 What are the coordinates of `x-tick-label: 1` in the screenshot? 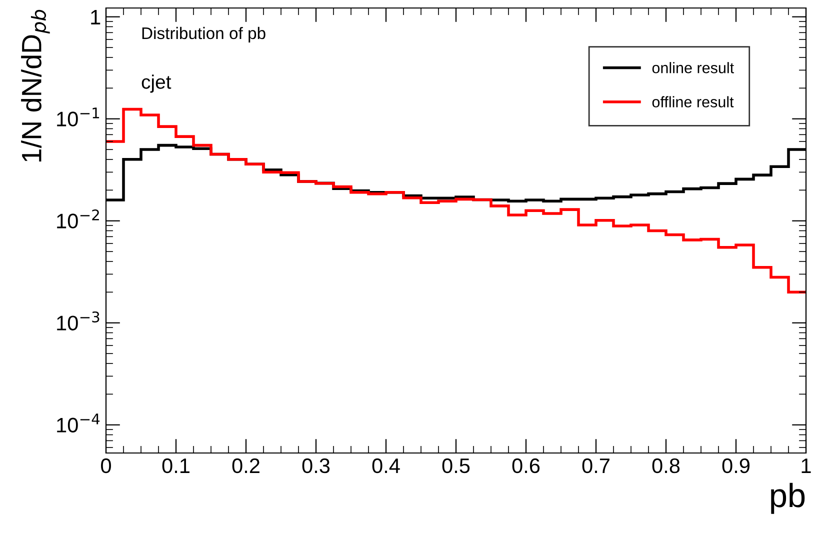 It's located at (806, 465).